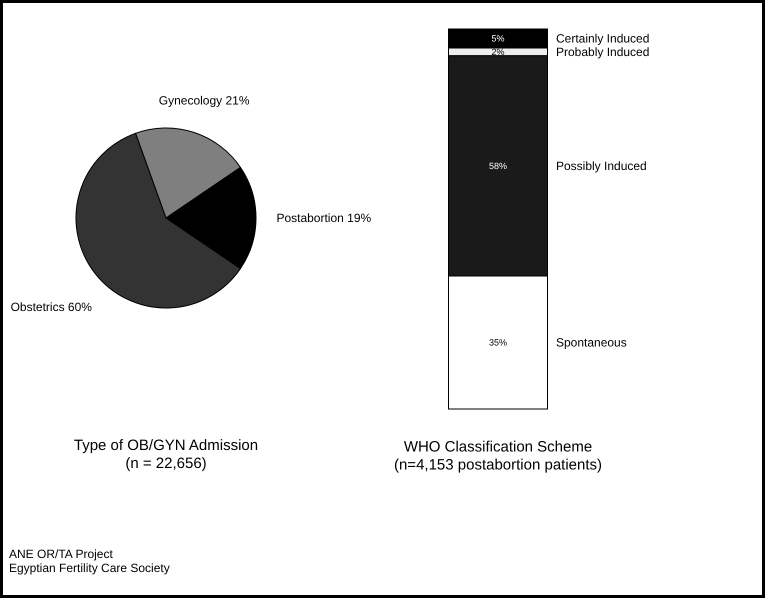 The image size is (775, 608). What do you see at coordinates (498, 165) in the screenshot?
I see `data-label: 58%` at bounding box center [498, 165].